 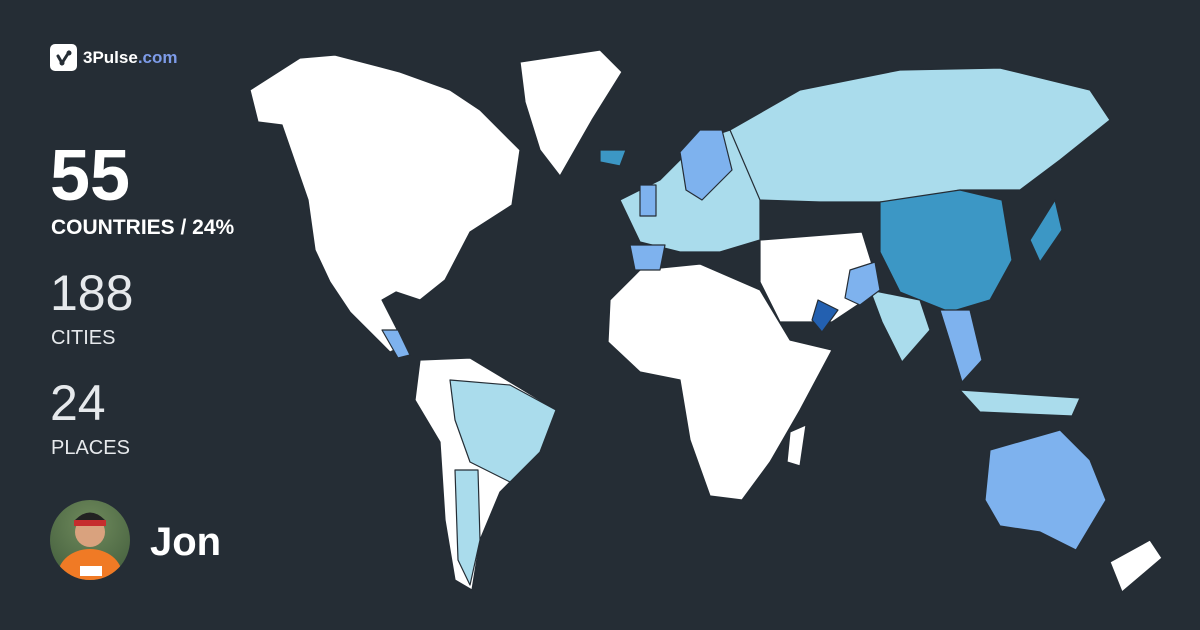 I want to click on cities-label: CITIES, so click(x=83, y=338).